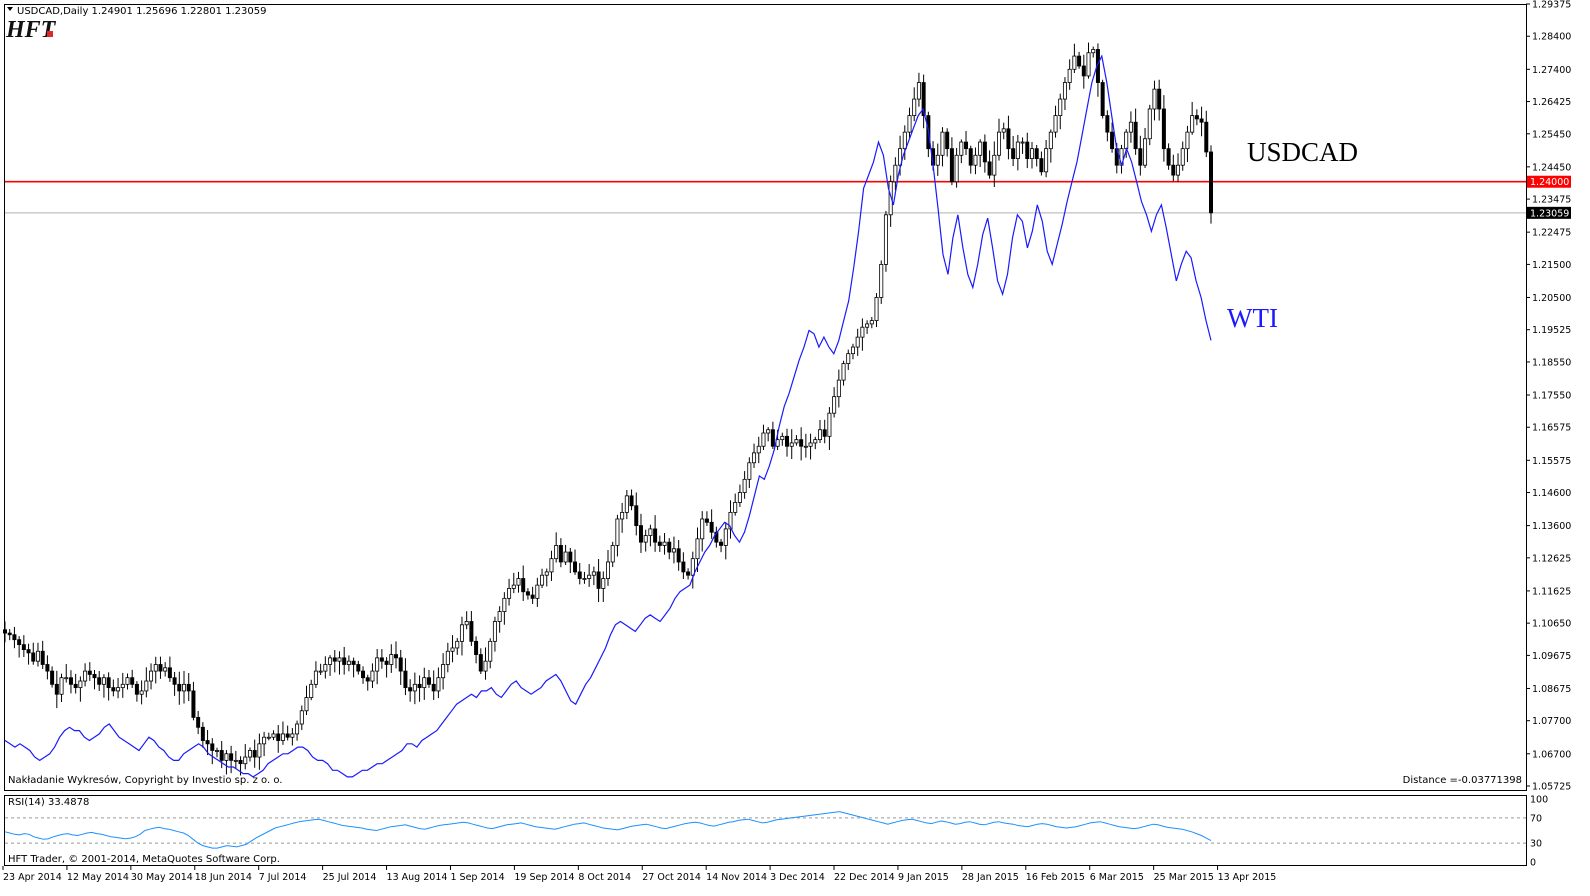 This screenshot has width=1590, height=896. I want to click on price-tick-label: 1.24450, so click(1551, 167).